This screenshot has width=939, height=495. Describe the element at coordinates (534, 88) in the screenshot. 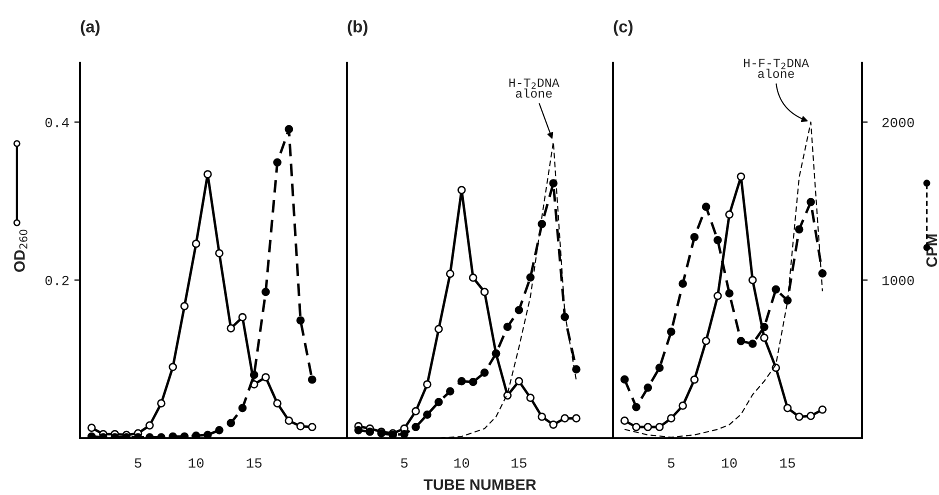

I see `annotation: H-T$_{2}$DNA alone` at that location.